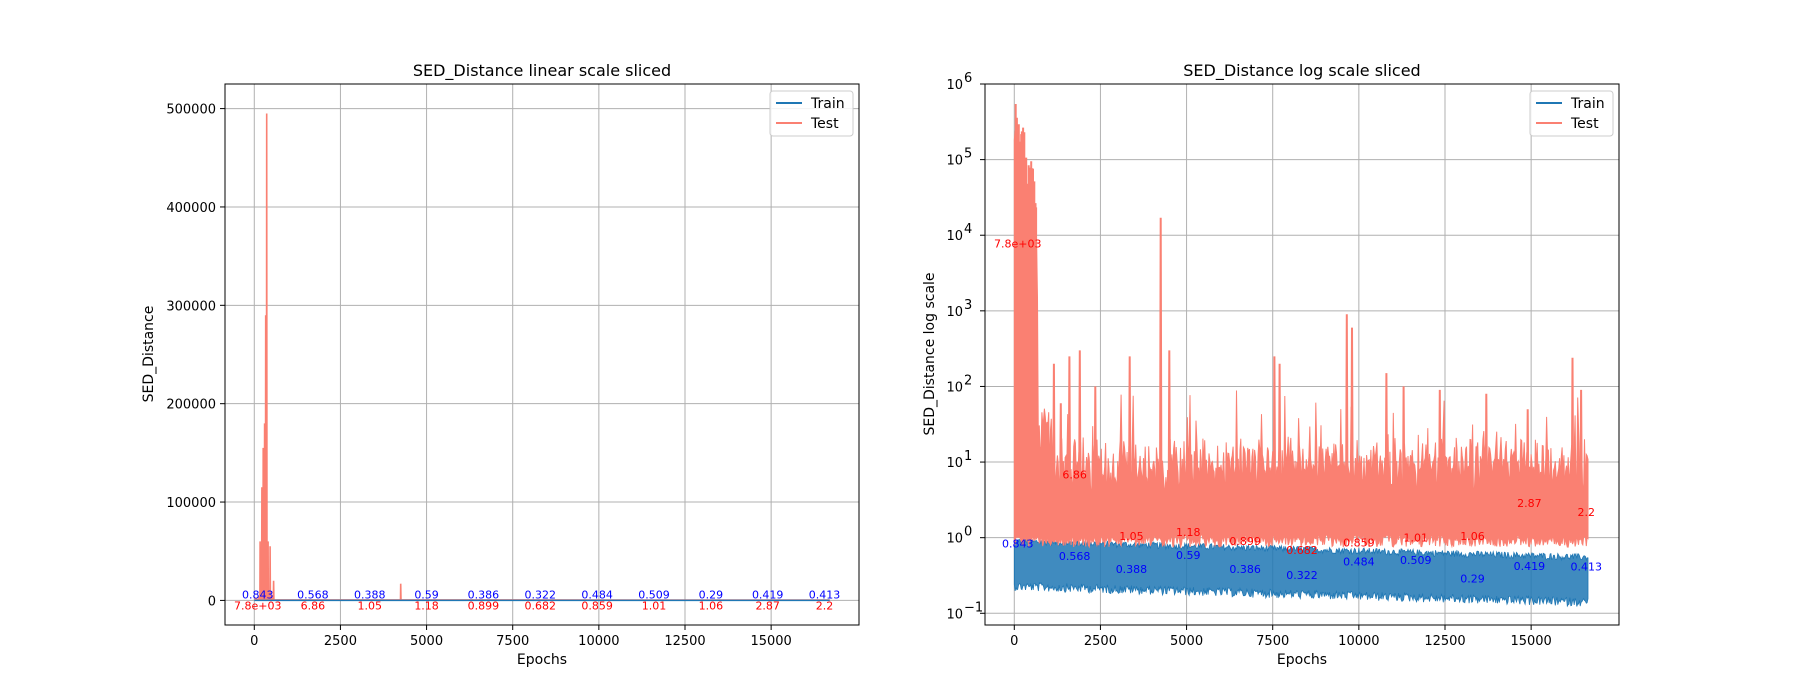  Describe the element at coordinates (968, 532) in the screenshot. I see `y-tick-exponent: 0` at that location.